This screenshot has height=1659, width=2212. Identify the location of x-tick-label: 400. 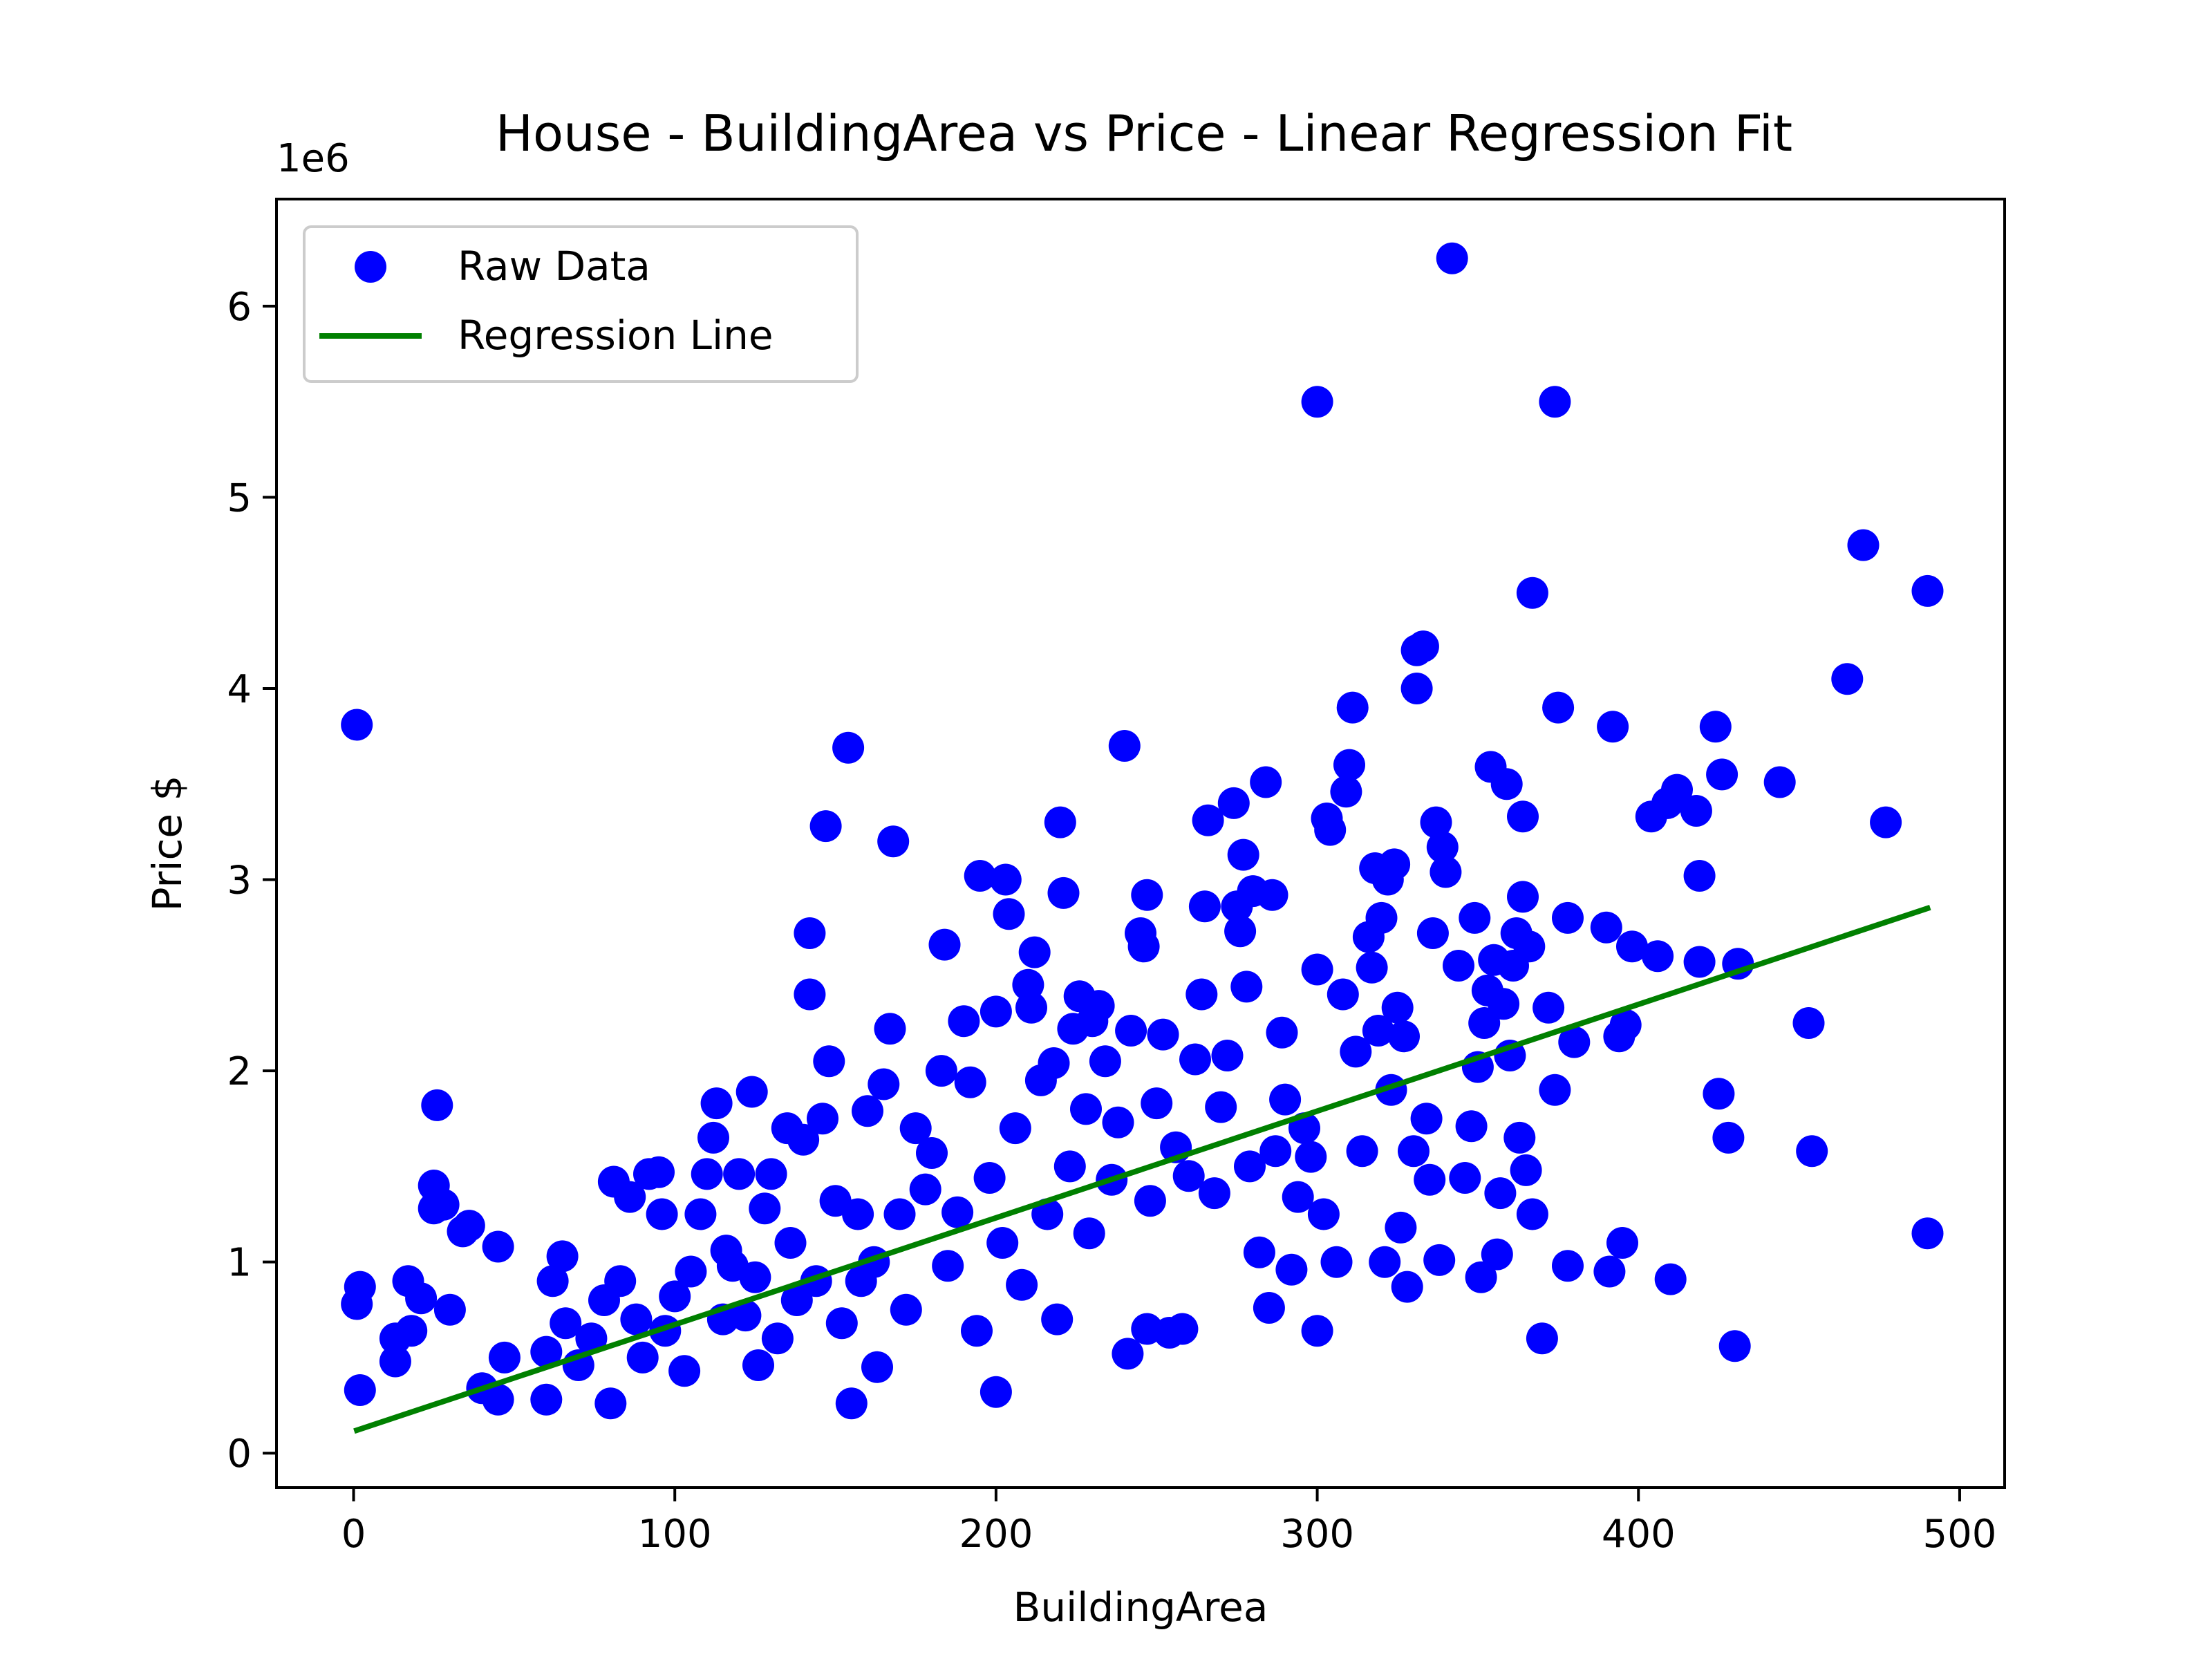
(1639, 1535).